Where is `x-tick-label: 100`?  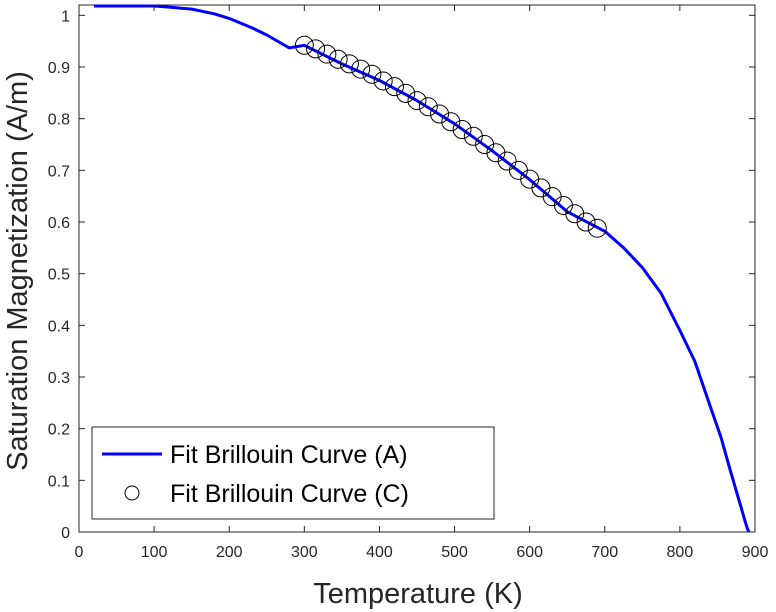
x-tick-label: 100 is located at coordinates (154, 552).